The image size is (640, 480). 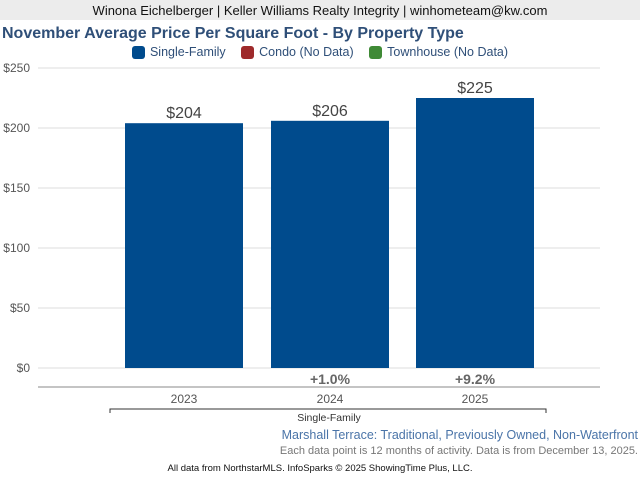 I want to click on legend-item-townhouse: Townhouse (No Data), so click(x=438, y=52).